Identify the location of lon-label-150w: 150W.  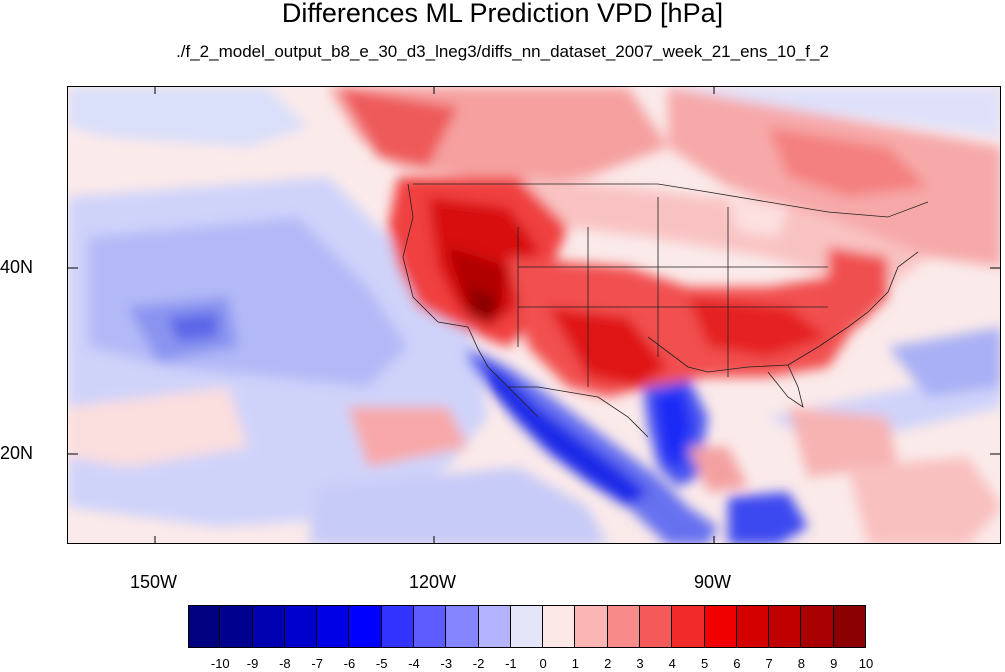
(154, 582).